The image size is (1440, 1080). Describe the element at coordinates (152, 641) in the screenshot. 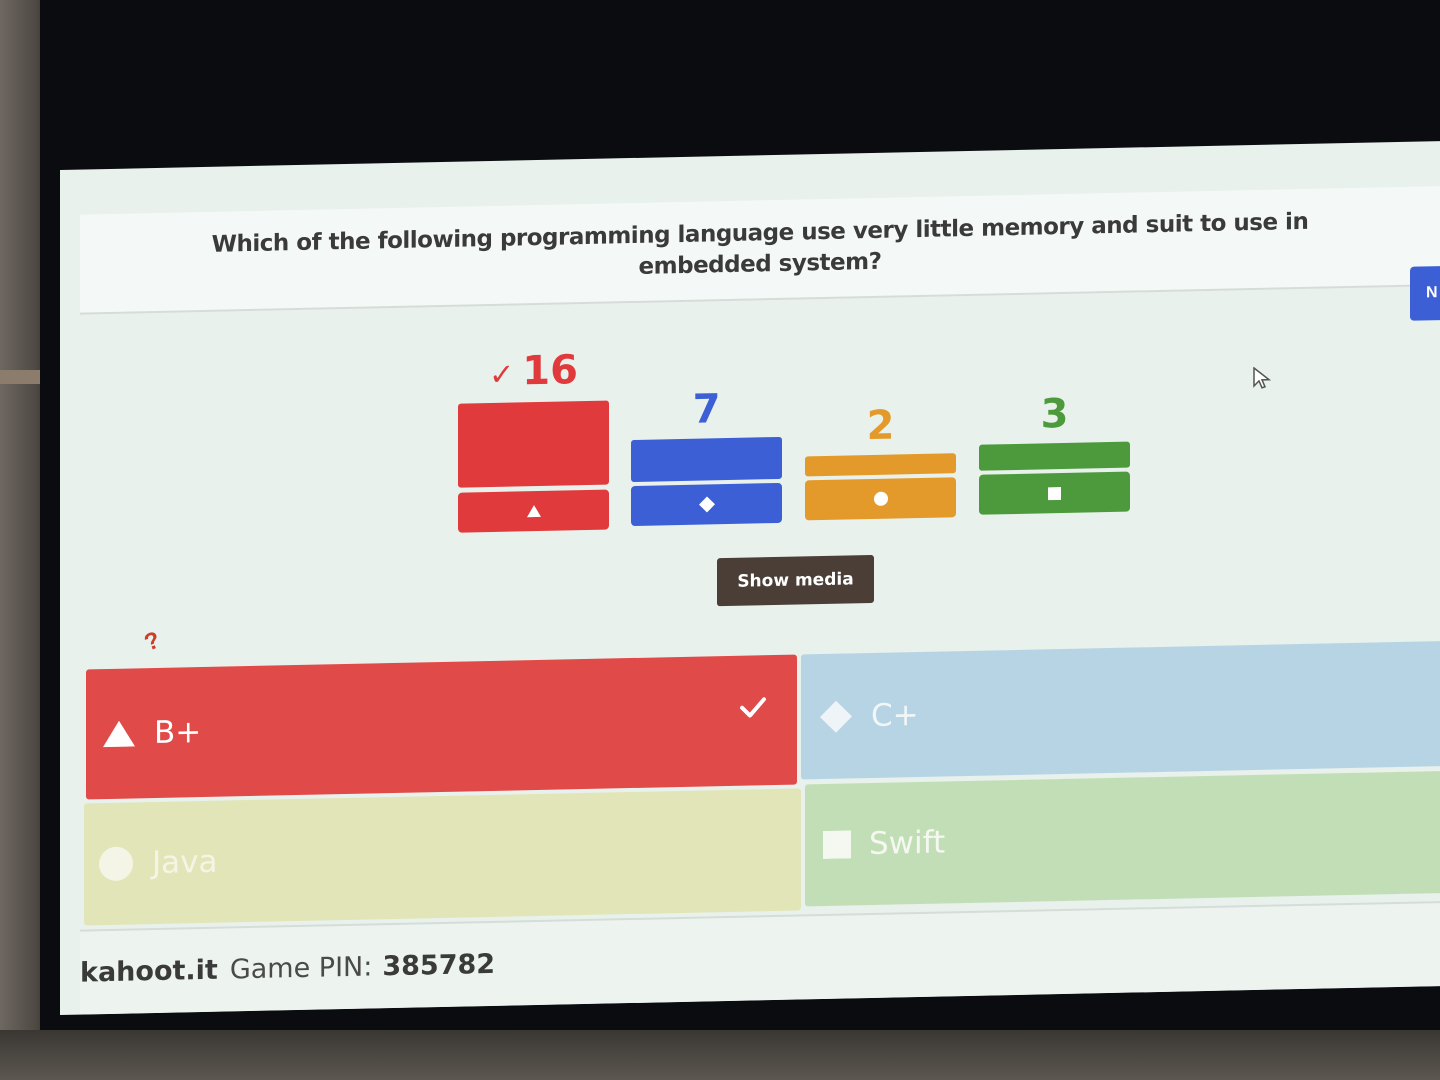

I see `handwritten-mark: ?` at that location.